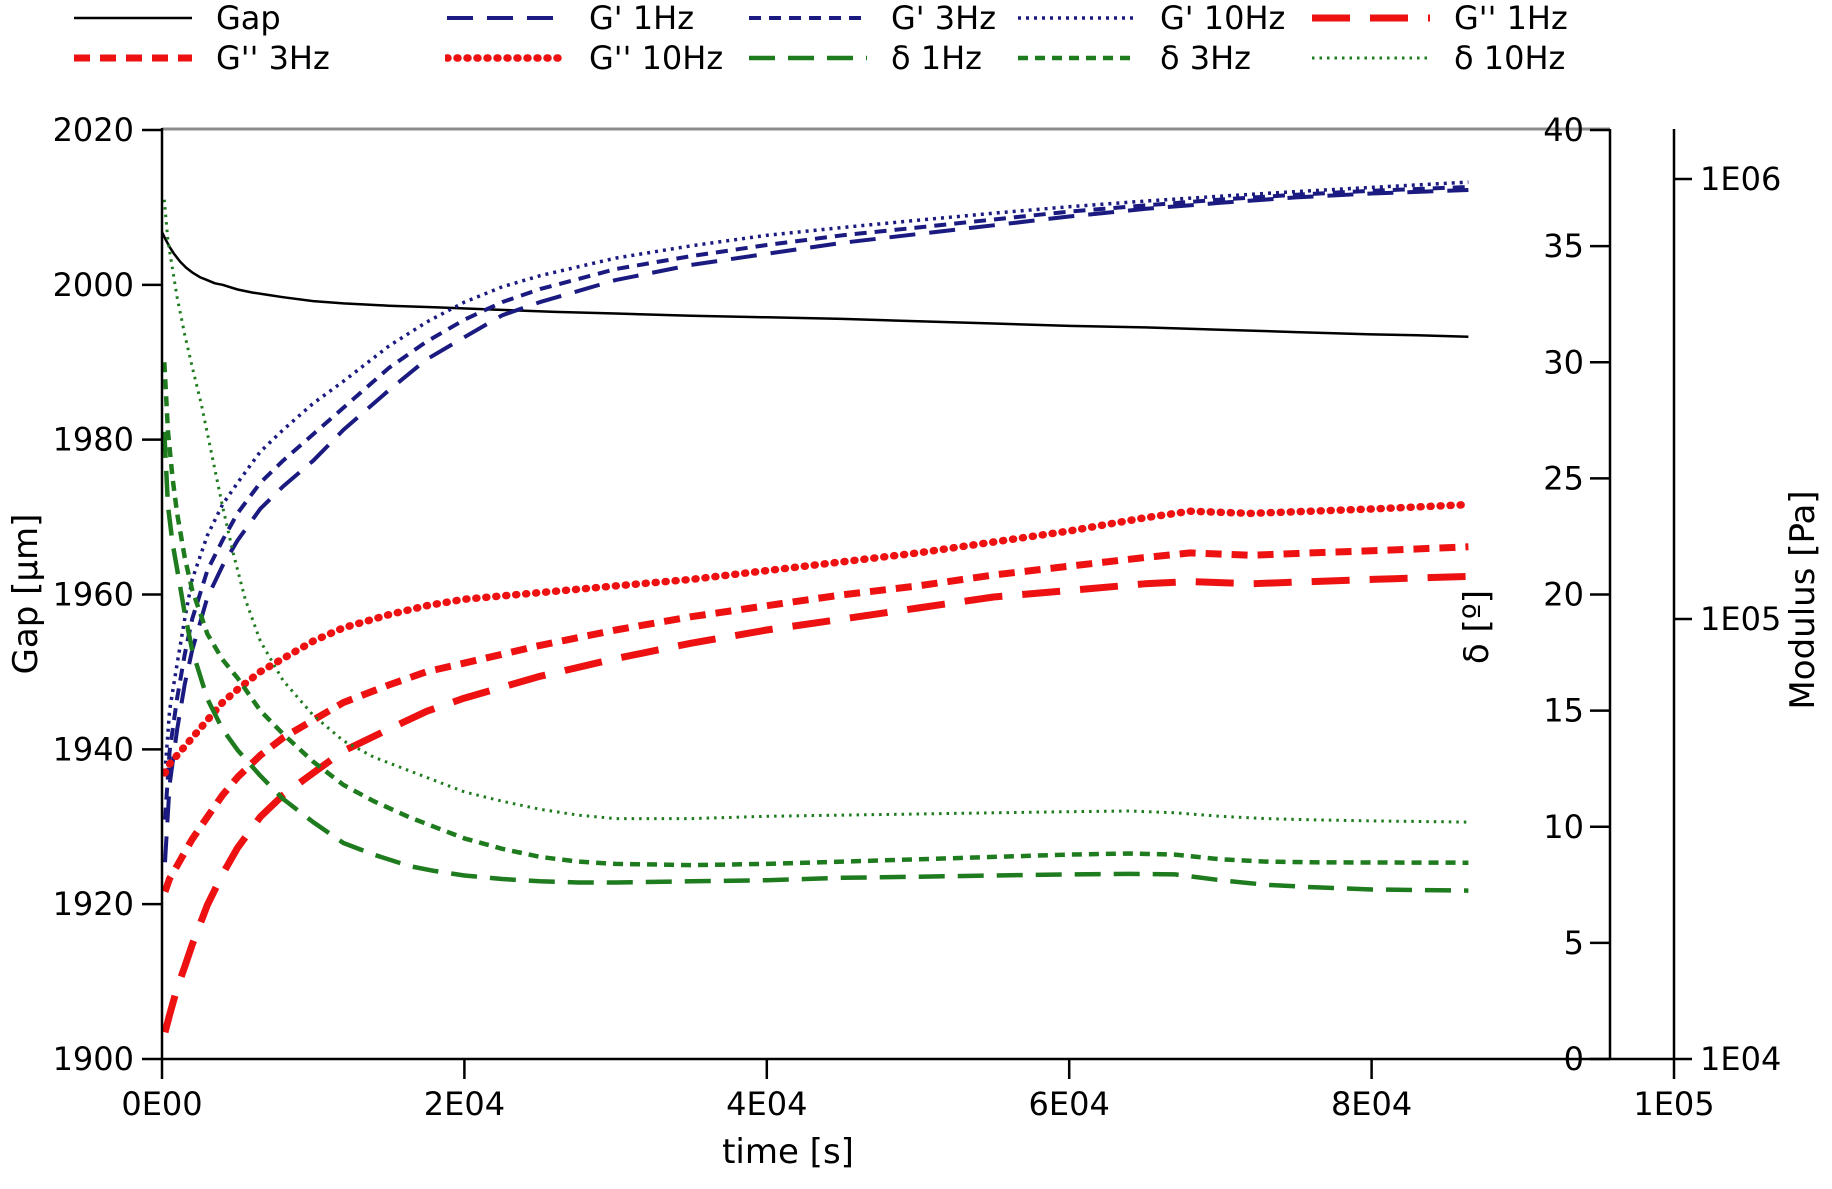 This screenshot has height=1189, width=1832. Describe the element at coordinates (1151, 18) in the screenshot. I see `legend-item-gp10: G' 10Hz` at that location.